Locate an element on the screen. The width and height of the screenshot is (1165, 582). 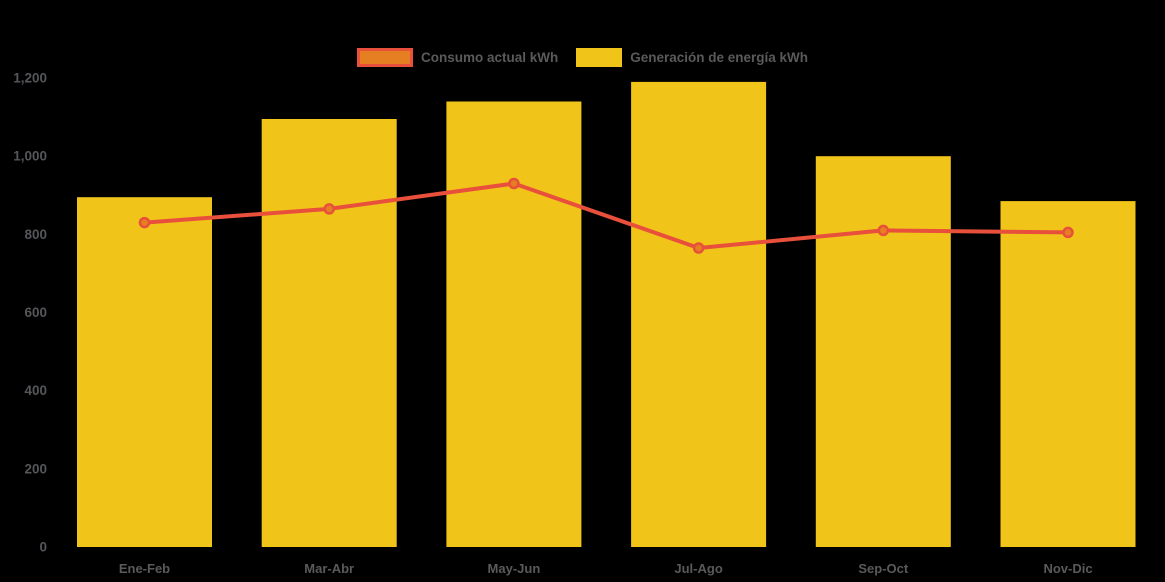
legend-label-consumo: Consumo actual kWh is located at coordinates (489, 57).